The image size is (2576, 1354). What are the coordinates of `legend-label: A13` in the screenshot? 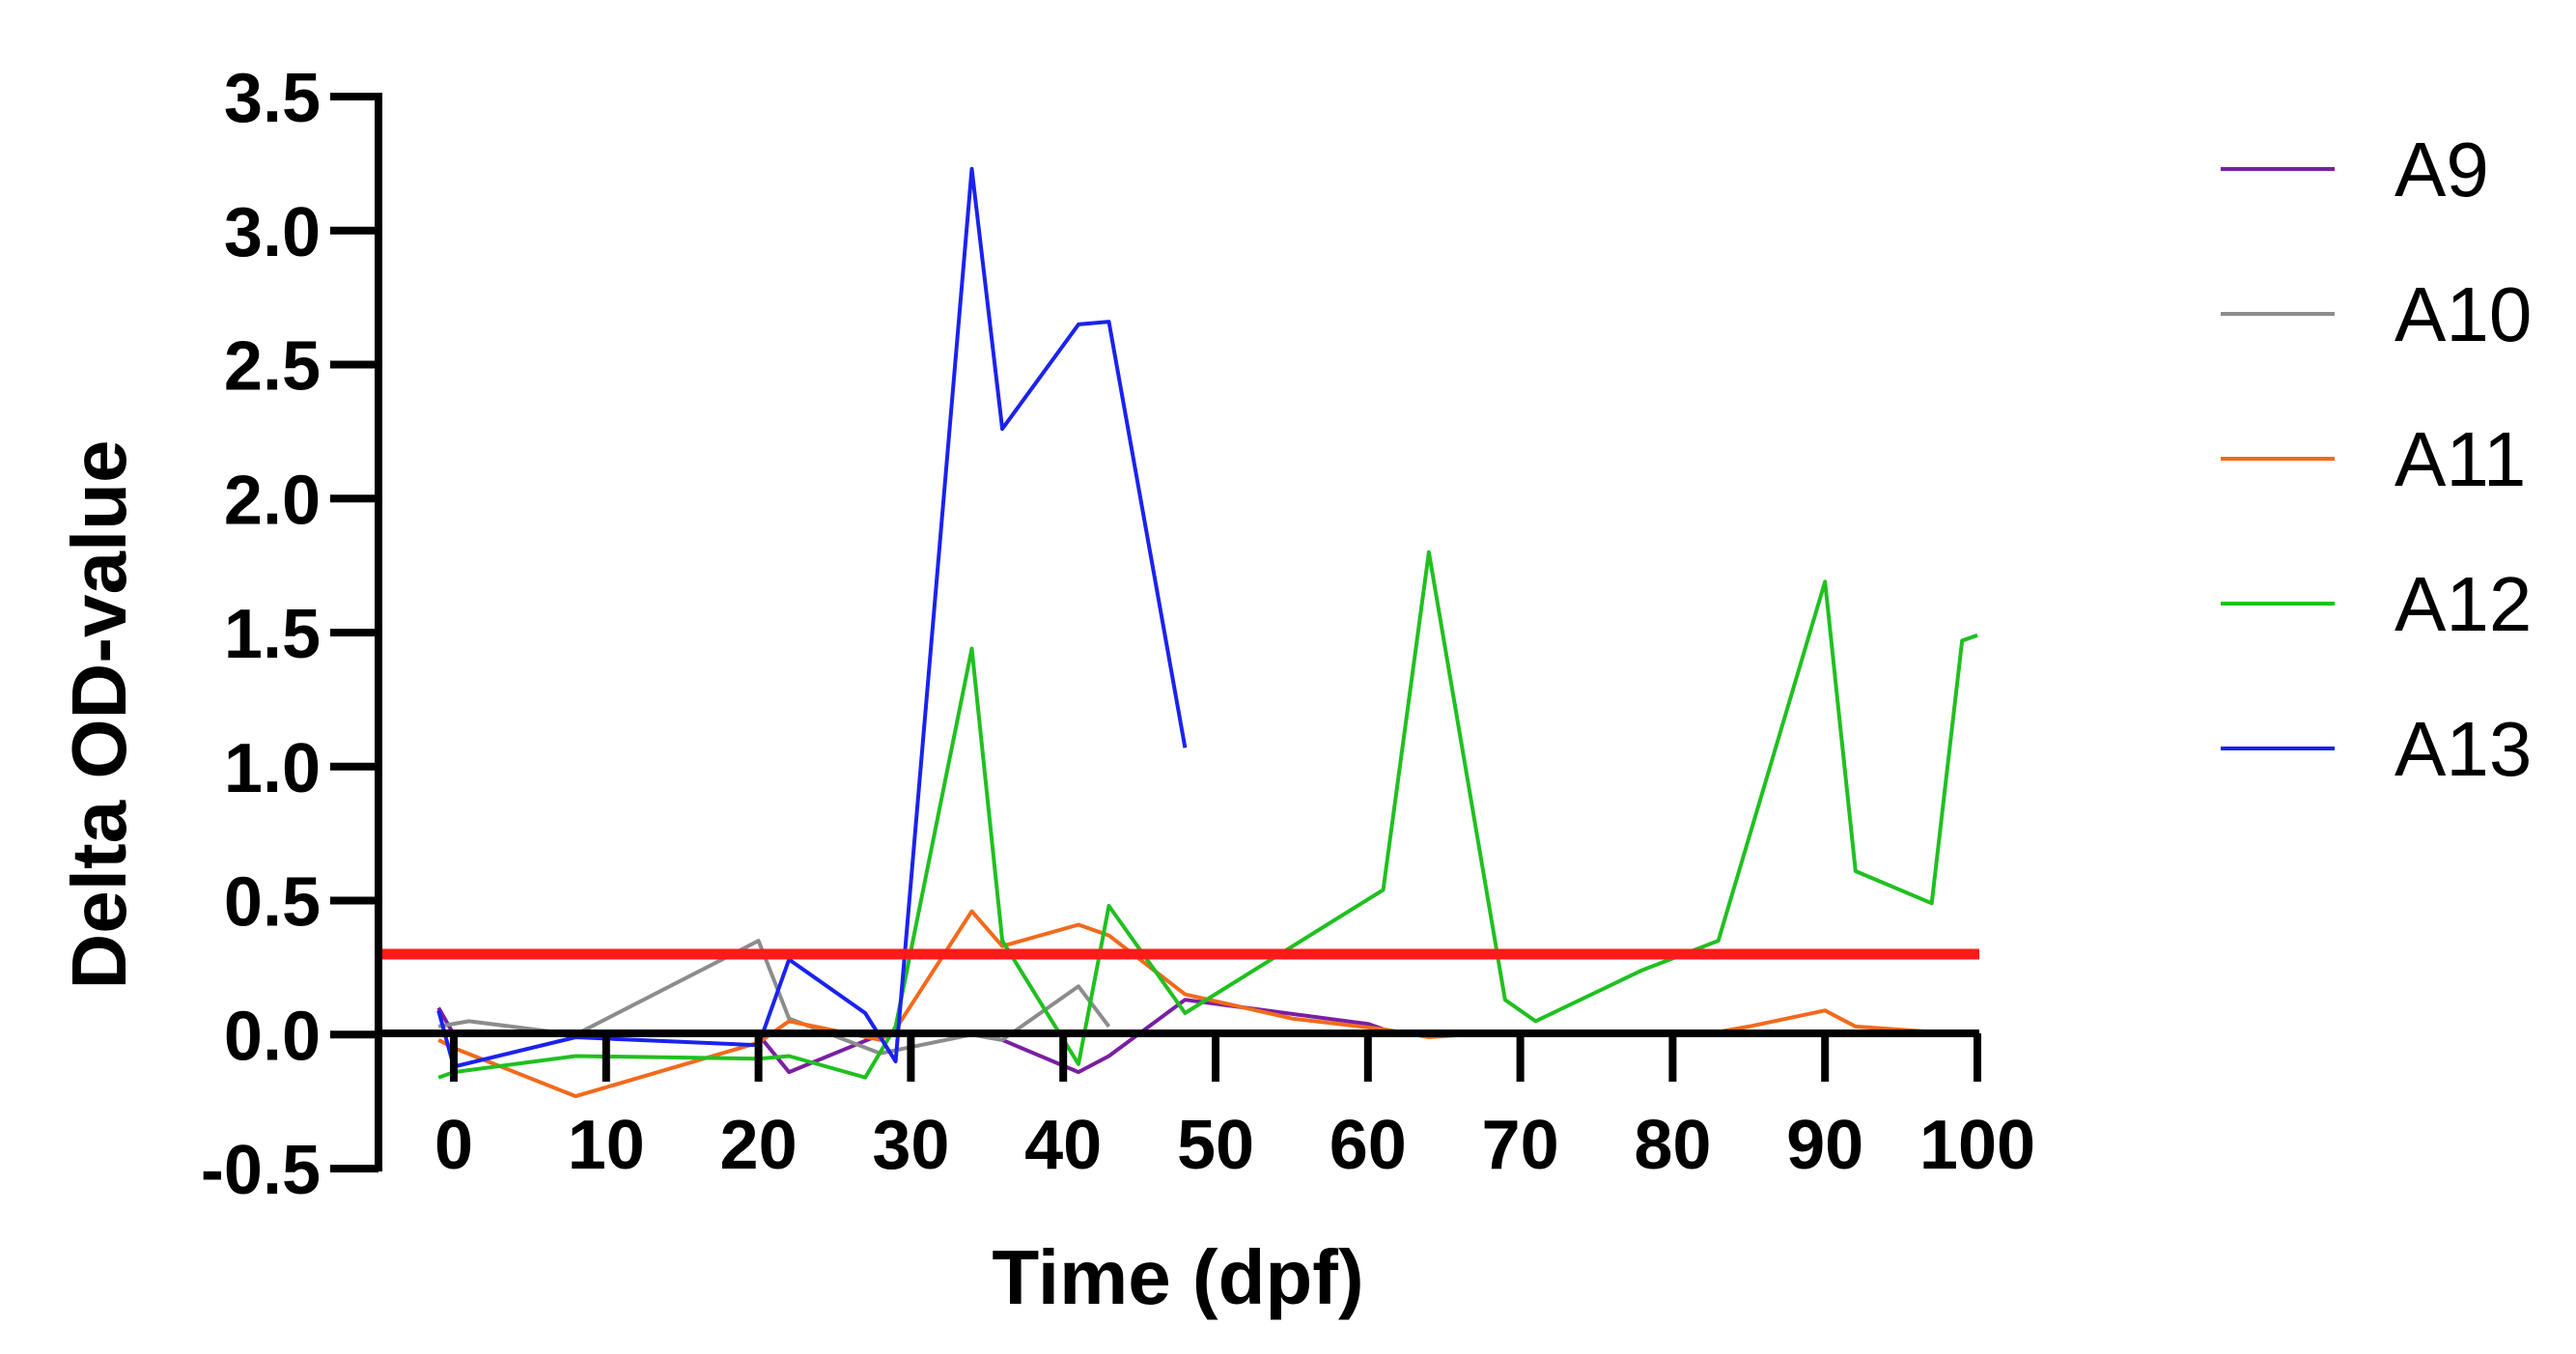 It's located at (2463, 749).